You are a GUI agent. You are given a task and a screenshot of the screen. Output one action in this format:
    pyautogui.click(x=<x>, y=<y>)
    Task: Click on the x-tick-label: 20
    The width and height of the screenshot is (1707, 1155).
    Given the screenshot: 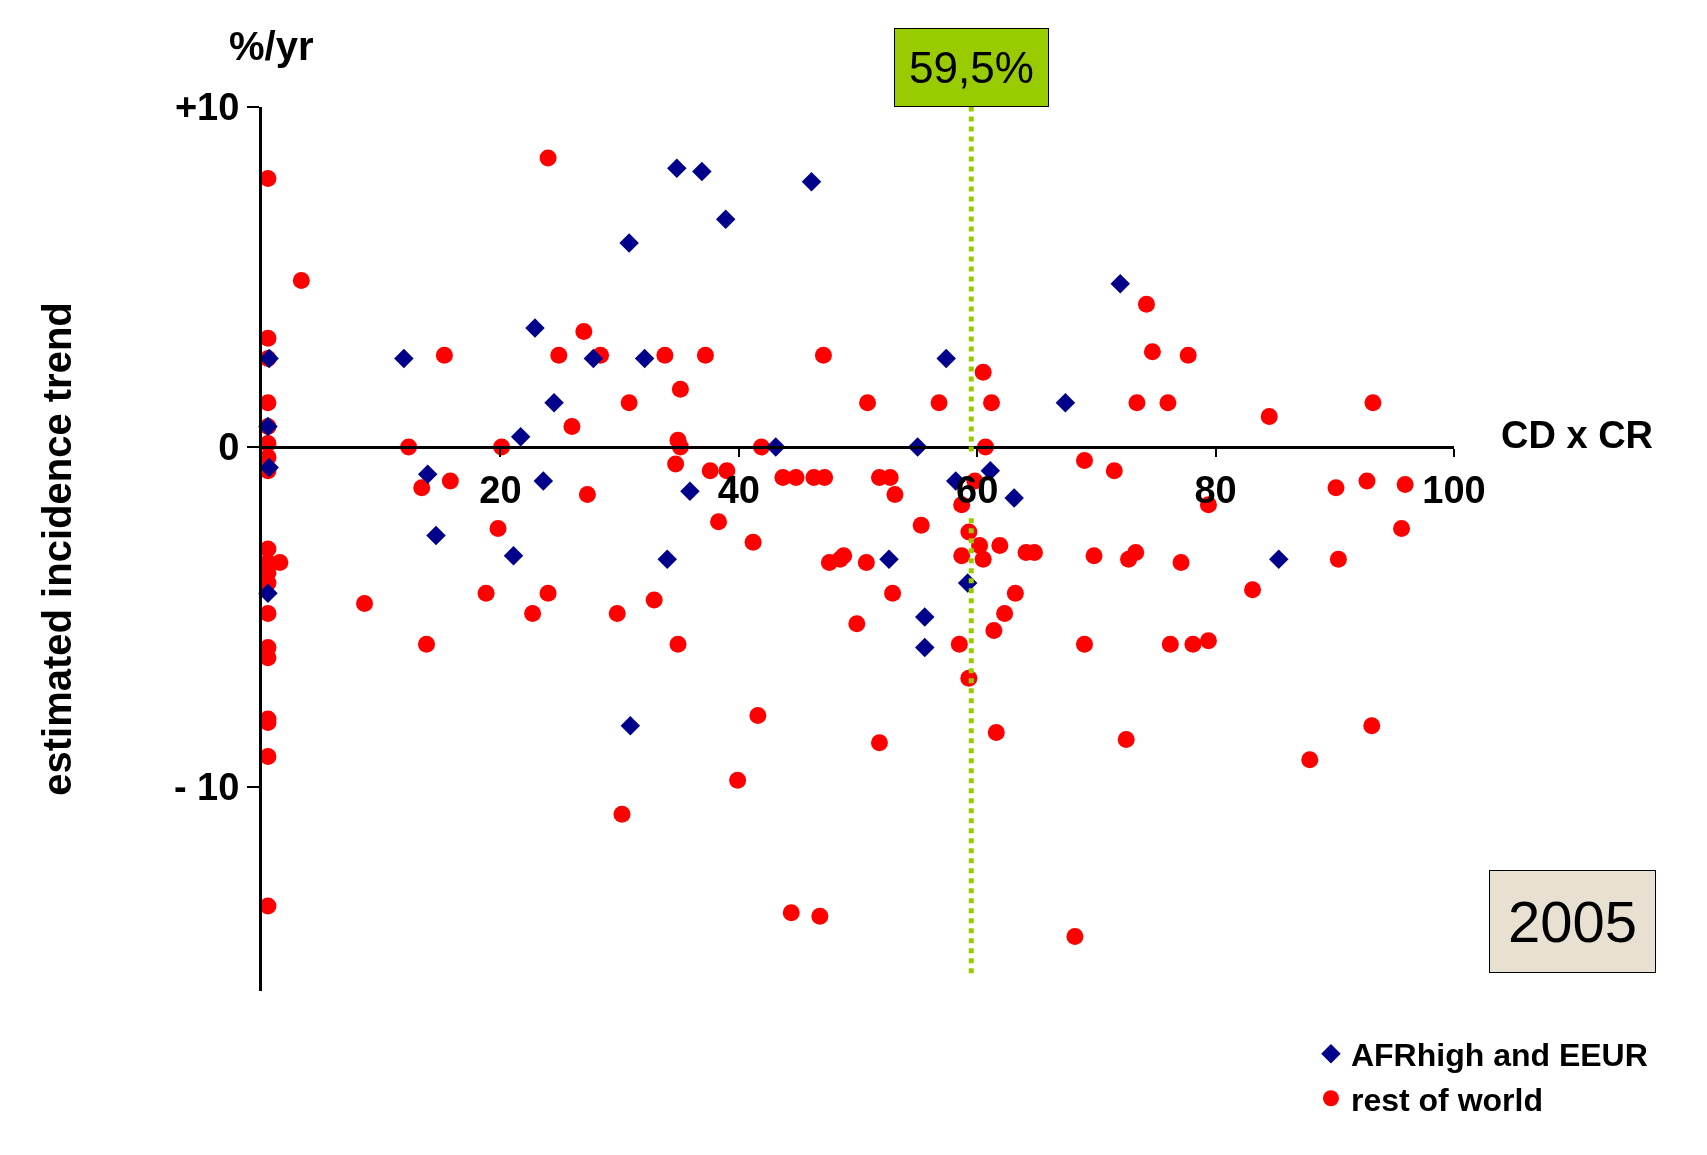 What is the action you would take?
    pyautogui.click(x=500, y=489)
    